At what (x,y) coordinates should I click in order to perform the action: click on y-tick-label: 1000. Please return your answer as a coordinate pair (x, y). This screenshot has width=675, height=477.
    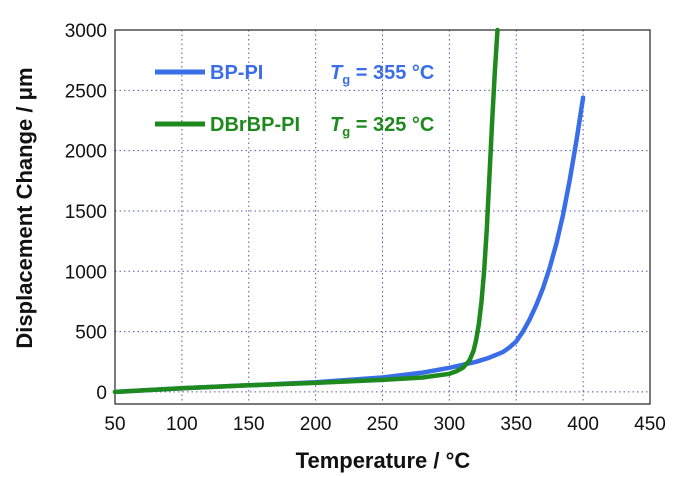
    Looking at the image, I should click on (86, 272).